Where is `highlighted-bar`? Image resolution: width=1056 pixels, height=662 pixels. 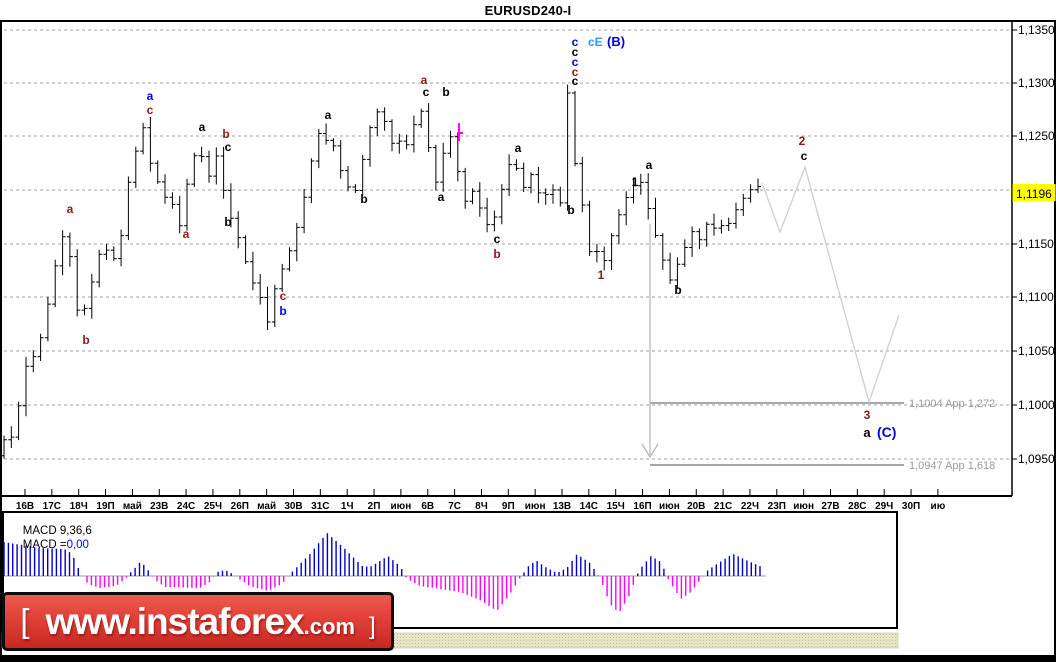
highlighted-bar is located at coordinates (460, 132).